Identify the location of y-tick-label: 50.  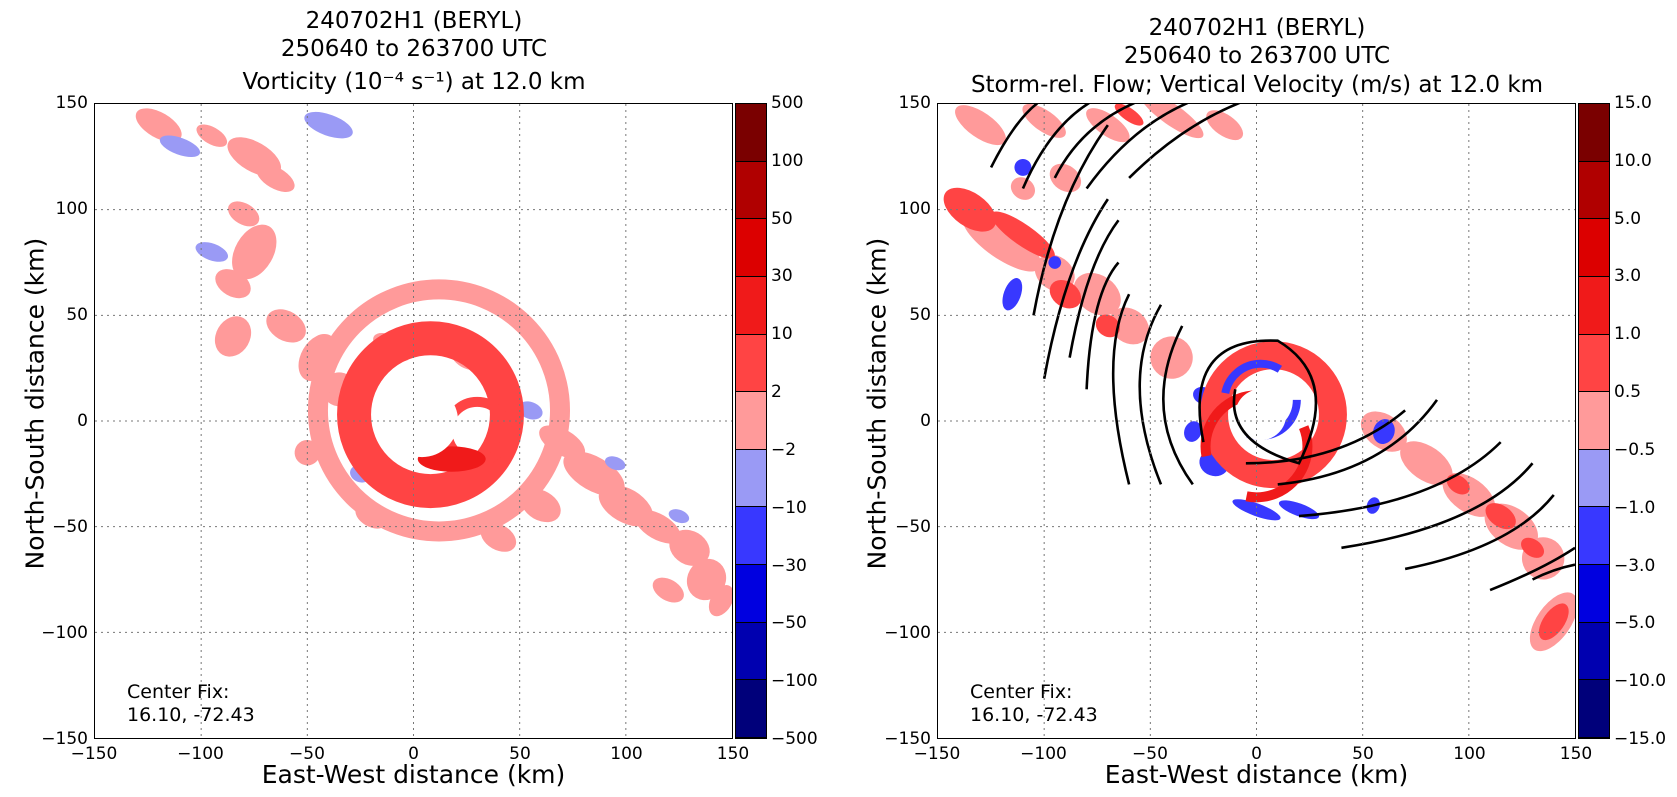
(77, 315).